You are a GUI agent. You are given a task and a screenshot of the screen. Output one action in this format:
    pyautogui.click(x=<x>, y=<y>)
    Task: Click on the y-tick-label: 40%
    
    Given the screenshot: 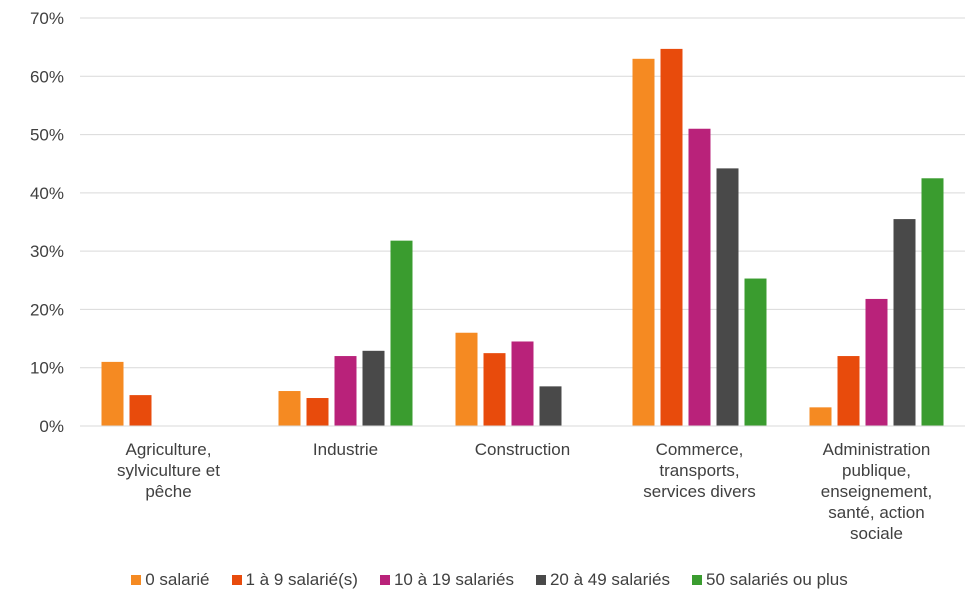 What is the action you would take?
    pyautogui.click(x=47, y=193)
    